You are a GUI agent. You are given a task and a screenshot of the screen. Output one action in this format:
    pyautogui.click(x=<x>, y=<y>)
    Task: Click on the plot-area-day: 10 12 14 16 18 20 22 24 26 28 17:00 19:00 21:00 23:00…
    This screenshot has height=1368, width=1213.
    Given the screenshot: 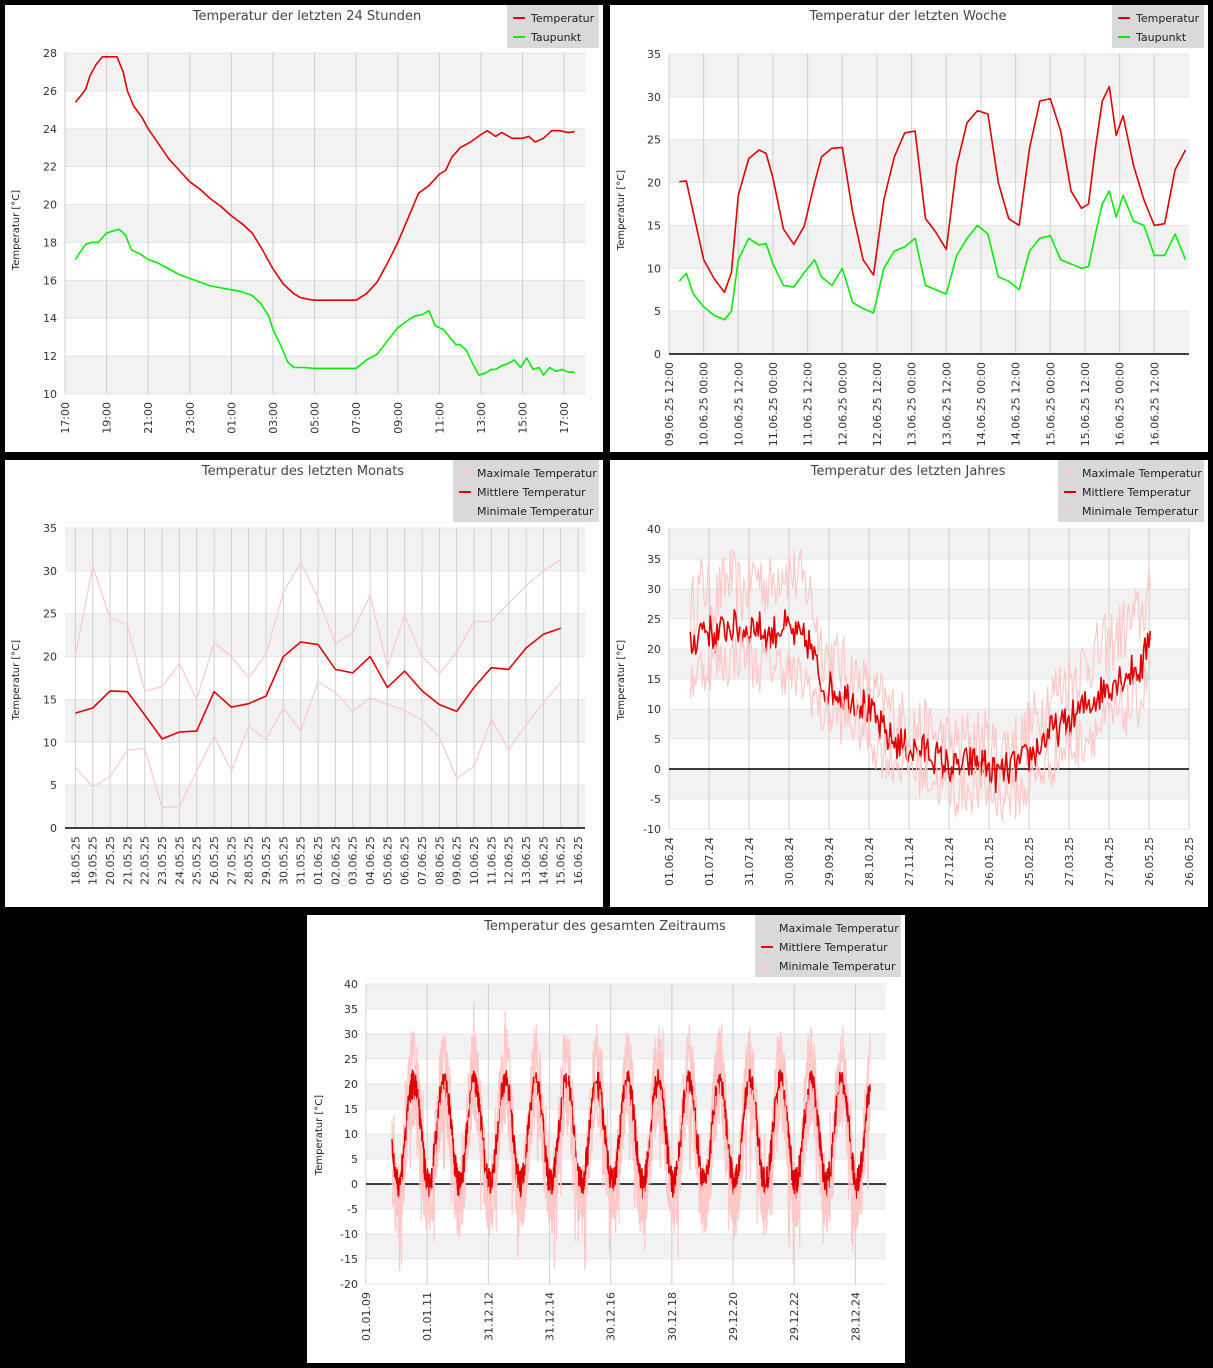 What is the action you would take?
    pyautogui.click(x=314, y=240)
    